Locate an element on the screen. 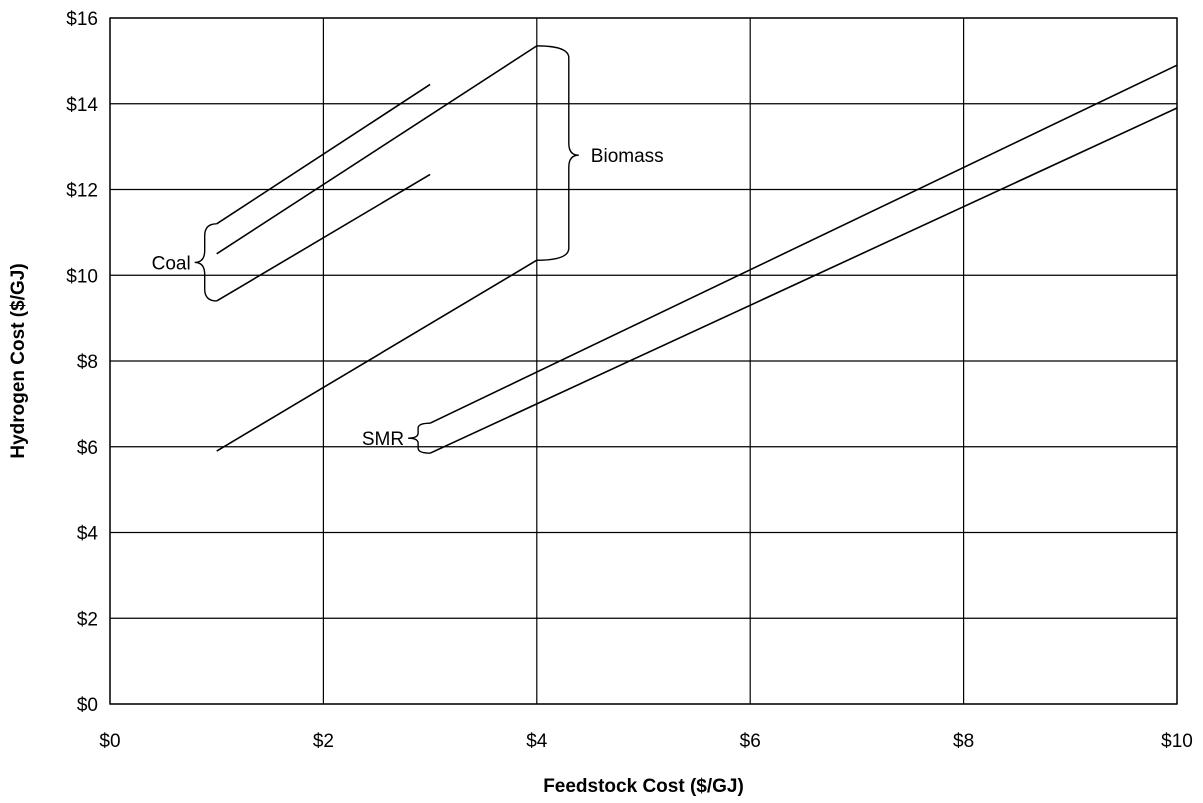 The height and width of the screenshot is (803, 1203). biomass-brace is located at coordinates (557, 153).